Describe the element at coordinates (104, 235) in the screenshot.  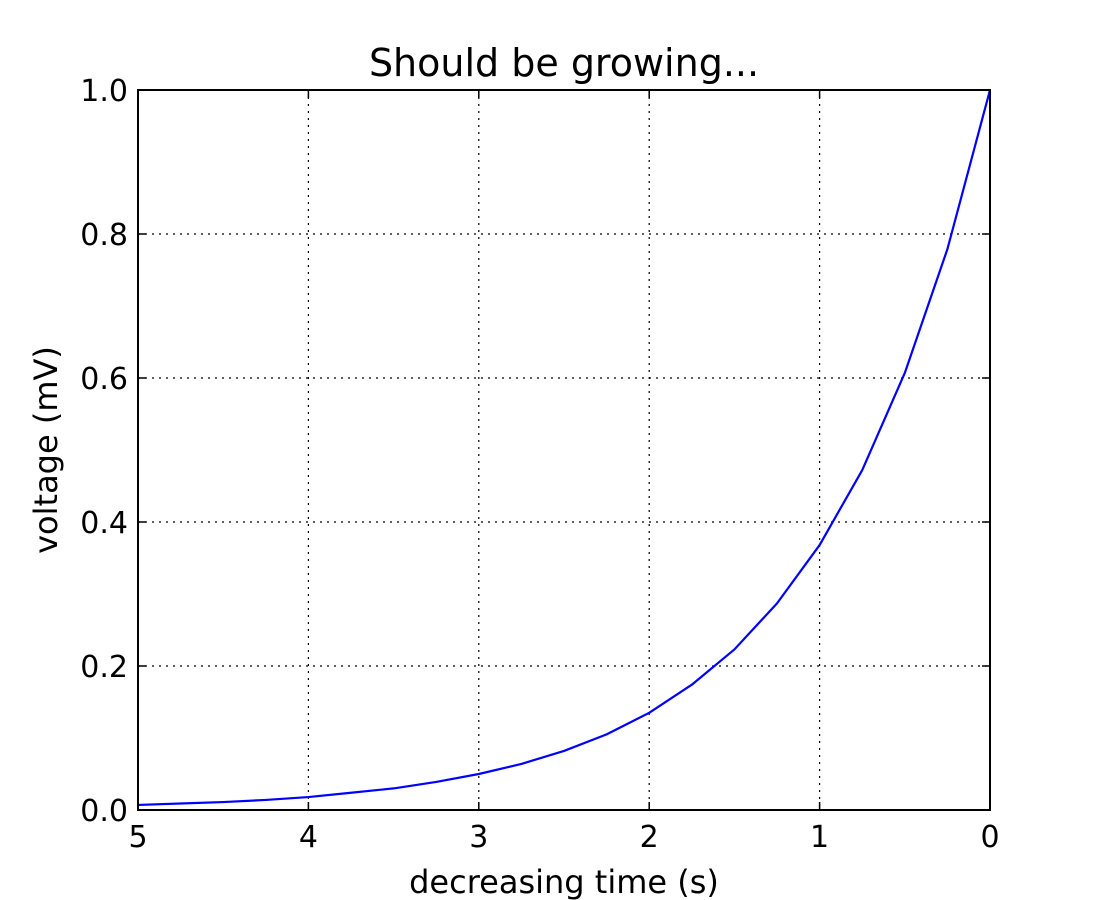
I see `y-tick-label: 0.8` at that location.